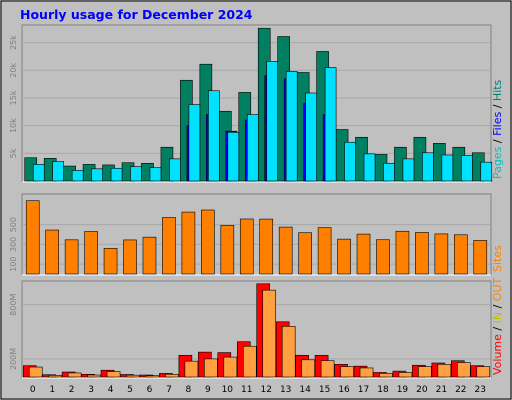 The width and height of the screenshot is (512, 400). What do you see at coordinates (13, 244) in the screenshot?
I see `y-tick-label: 300` at bounding box center [13, 244].